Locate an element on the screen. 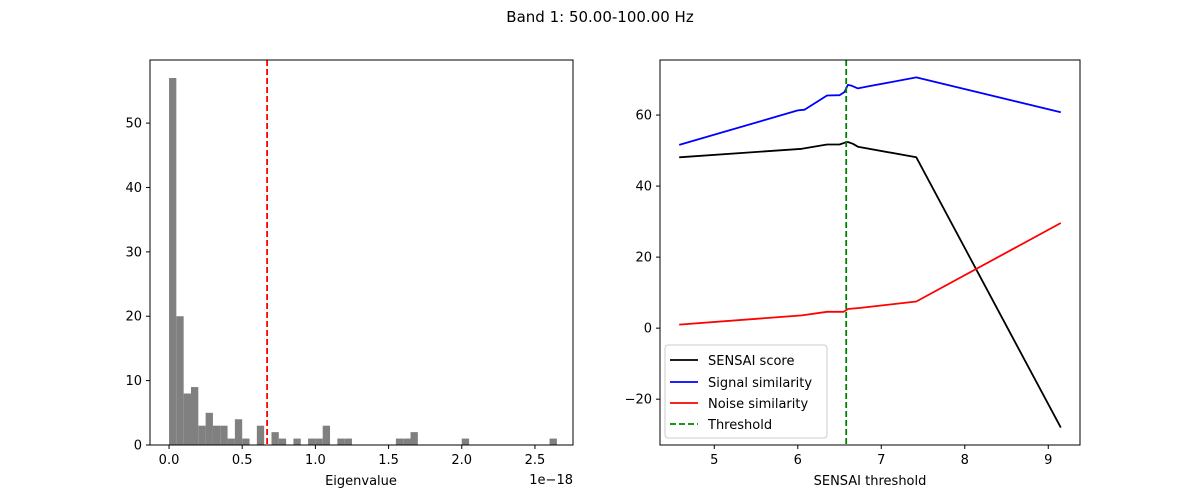 Image resolution: width=1200 pixels, height=500 pixels. line-y-tick-label: 20 is located at coordinates (643, 258).